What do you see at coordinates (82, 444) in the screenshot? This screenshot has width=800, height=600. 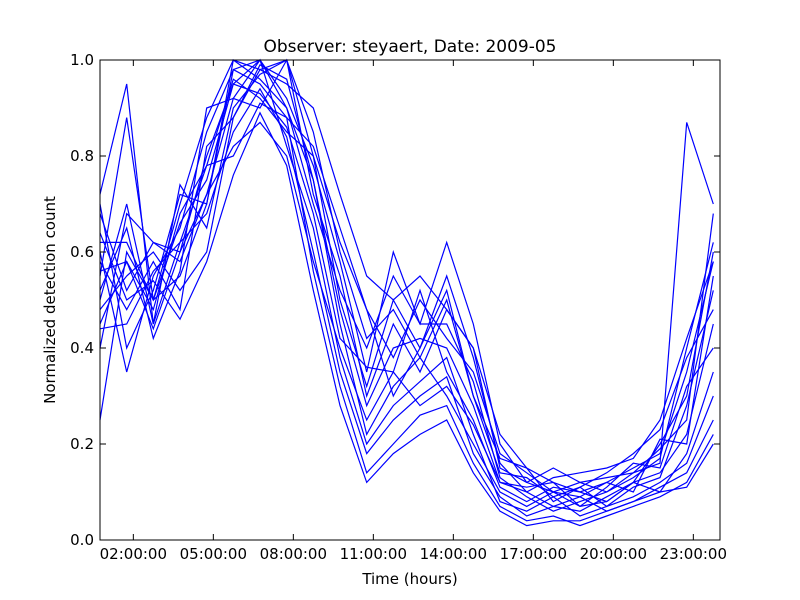 I see `y-tick-label: 0.2` at bounding box center [82, 444].